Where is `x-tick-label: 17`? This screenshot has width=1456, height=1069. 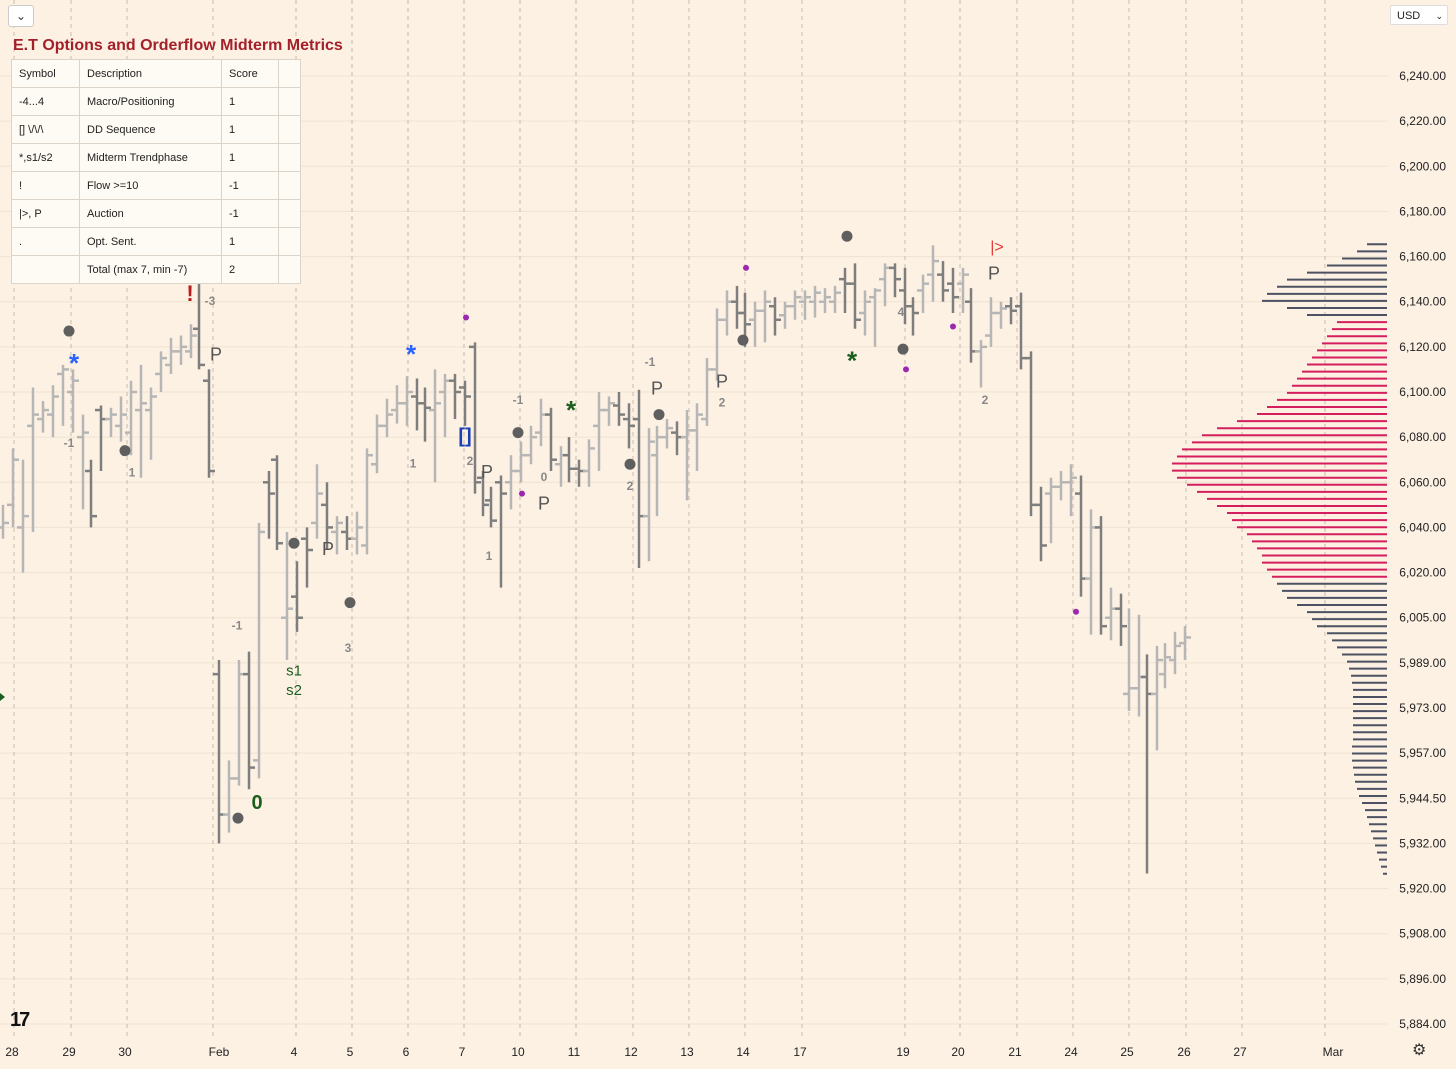
x-tick-label: 17 is located at coordinates (800, 1052).